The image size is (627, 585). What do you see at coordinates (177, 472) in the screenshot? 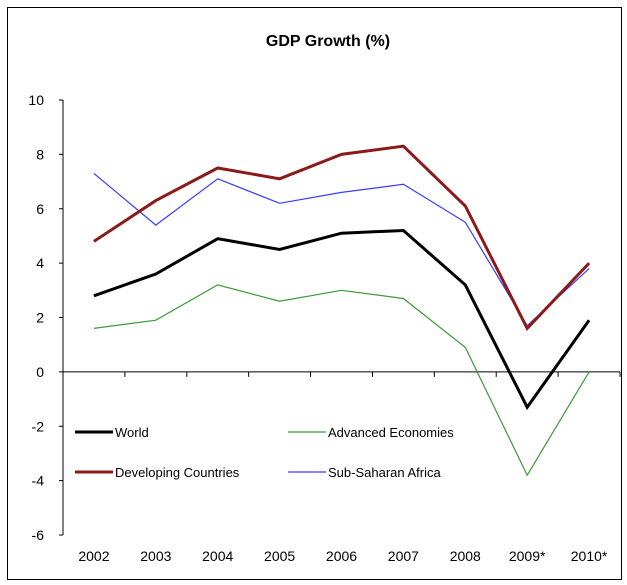
I see `legend-label: Developing Countries` at bounding box center [177, 472].